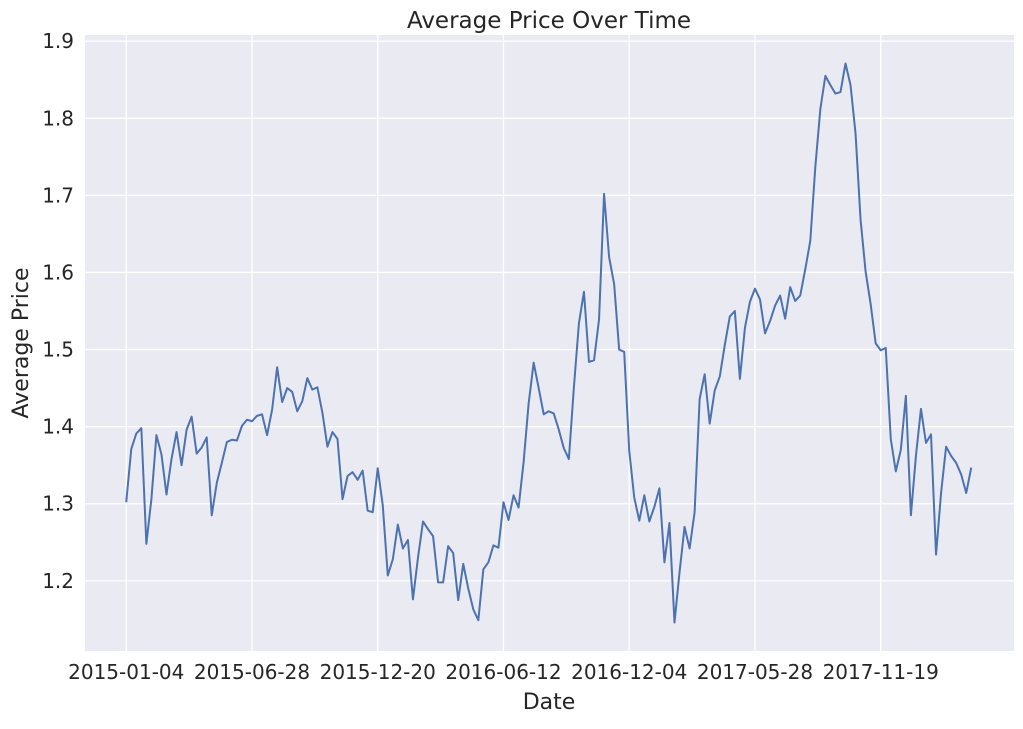 Image resolution: width=1023 pixels, height=729 pixels. I want to click on x-tick-label: 2017-11-19, so click(881, 672).